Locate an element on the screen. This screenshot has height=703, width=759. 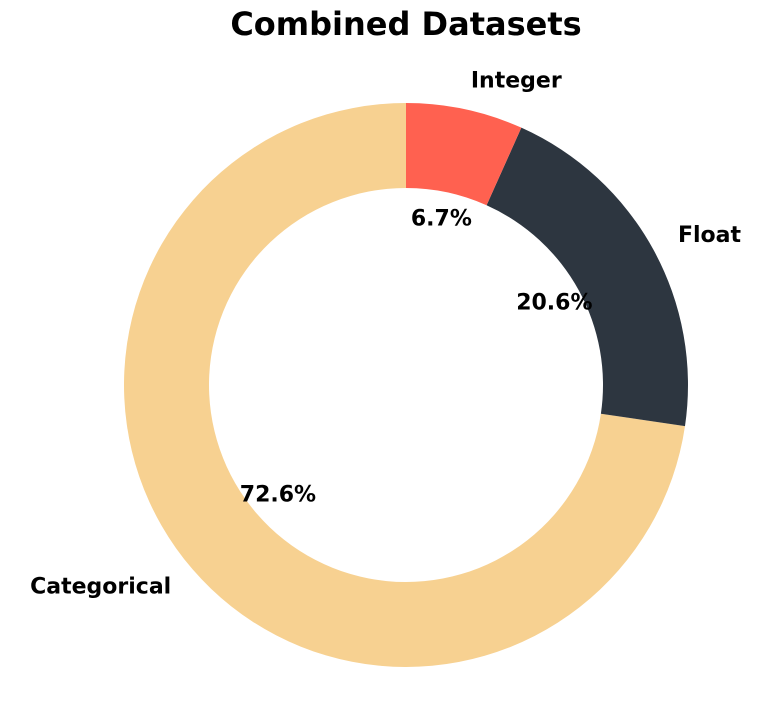
category-label-integer: Integer is located at coordinates (516, 81).